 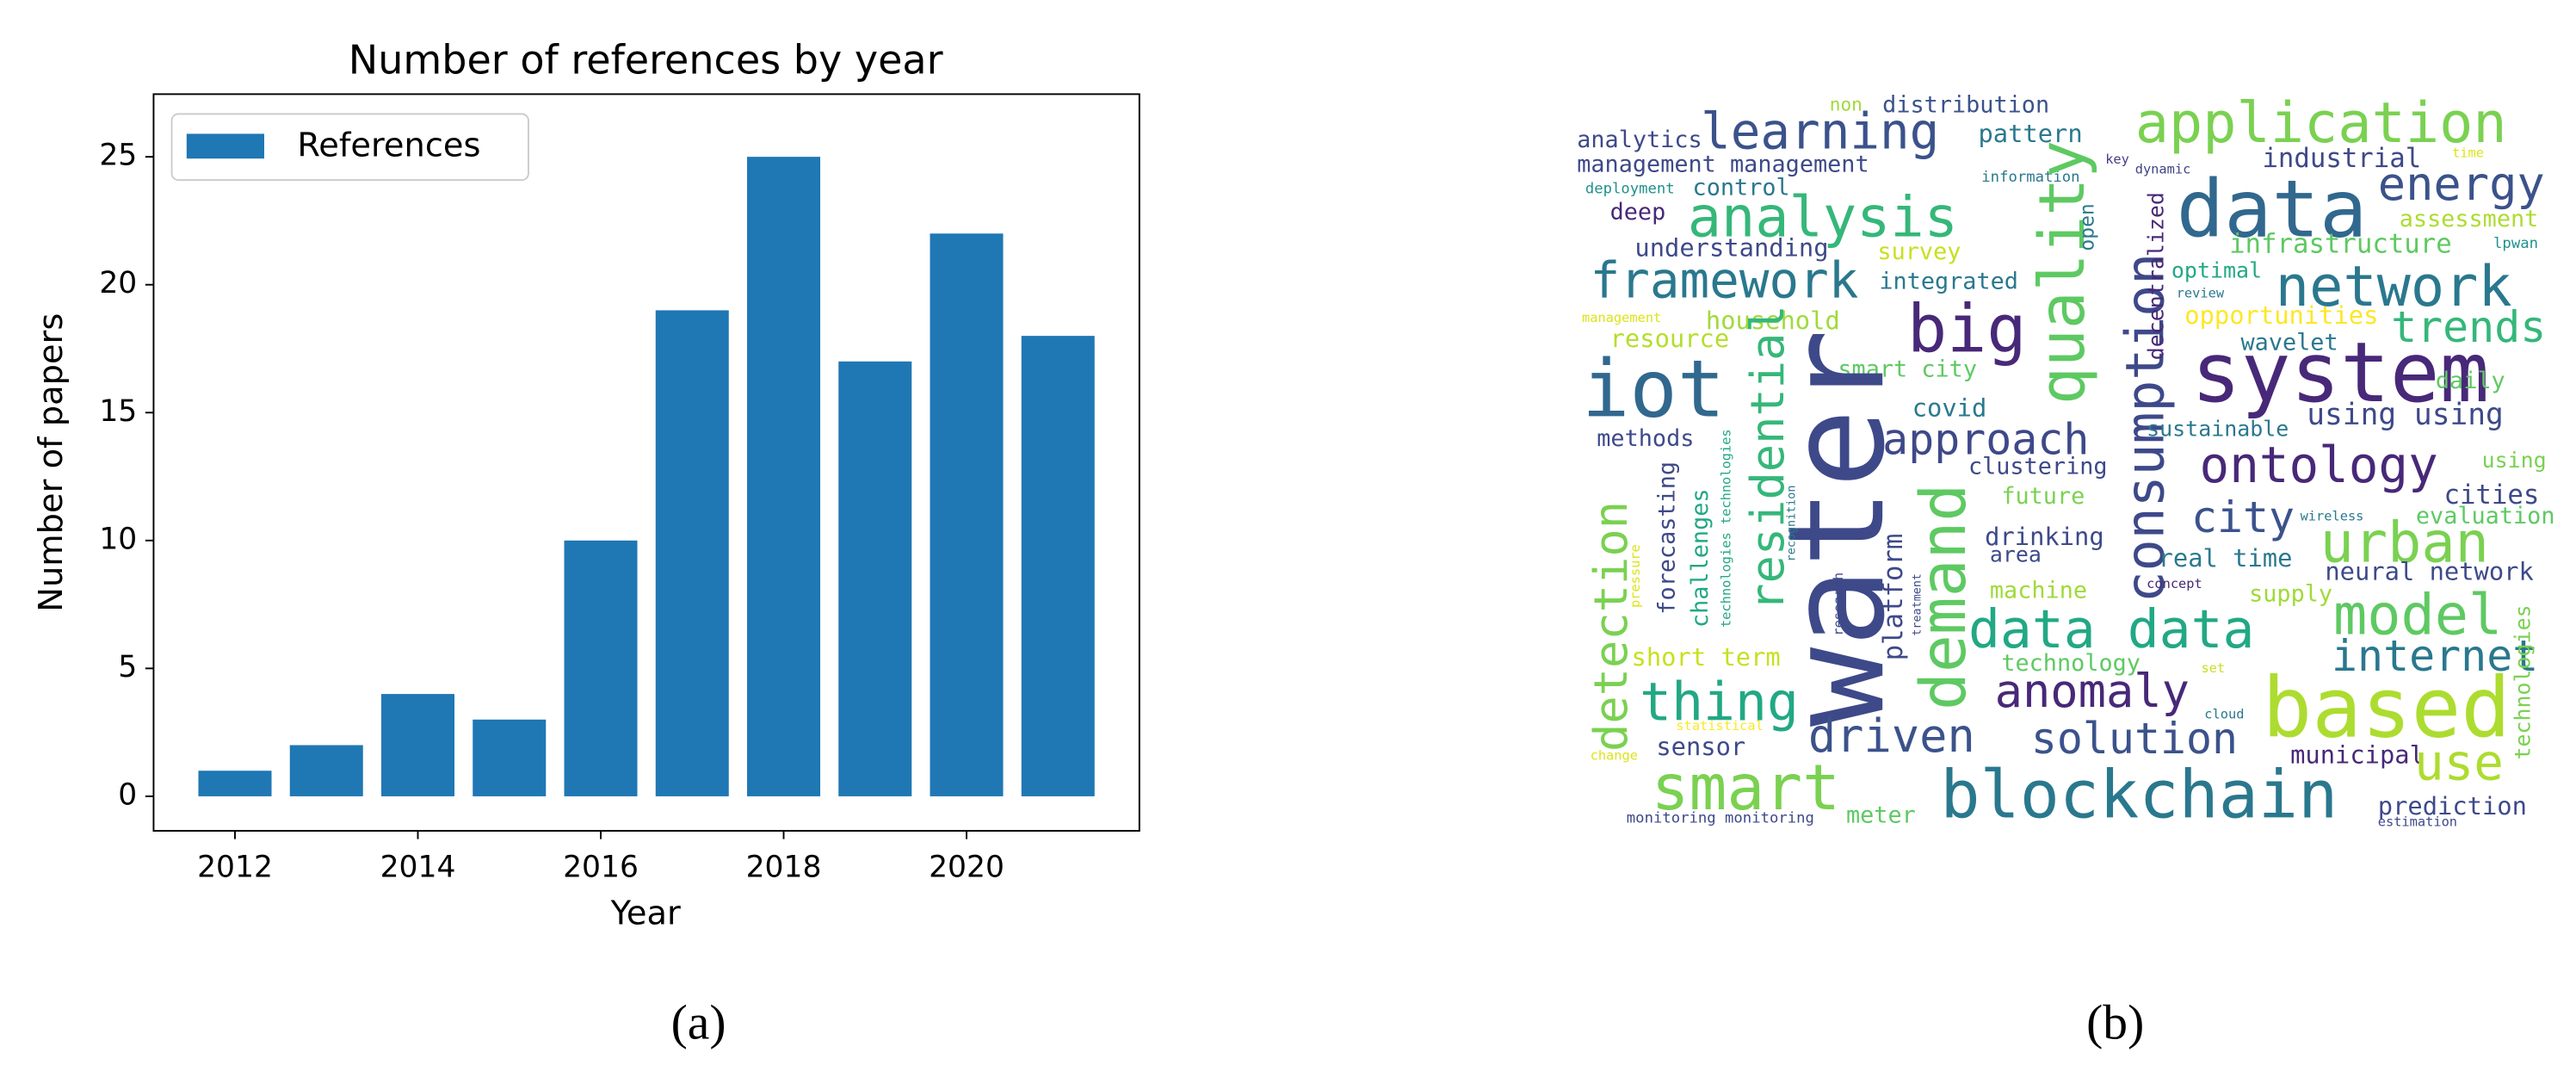 What do you see at coordinates (2224, 715) in the screenshot?
I see `word: cloud` at bounding box center [2224, 715].